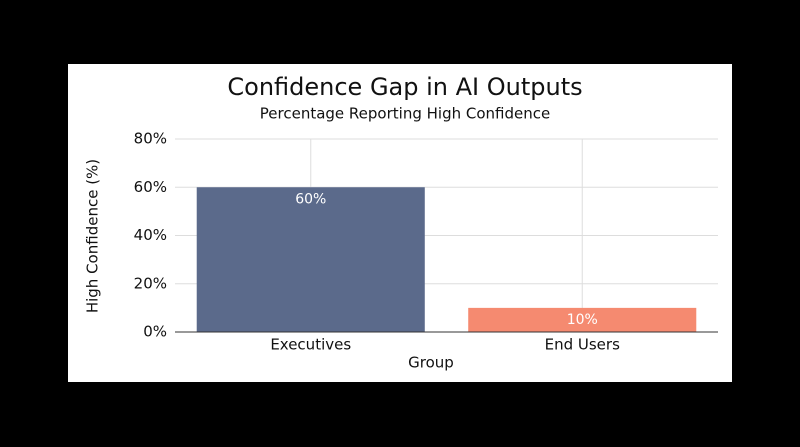  What do you see at coordinates (150, 139) in the screenshot?
I see `y-tick-label: 80%` at bounding box center [150, 139].